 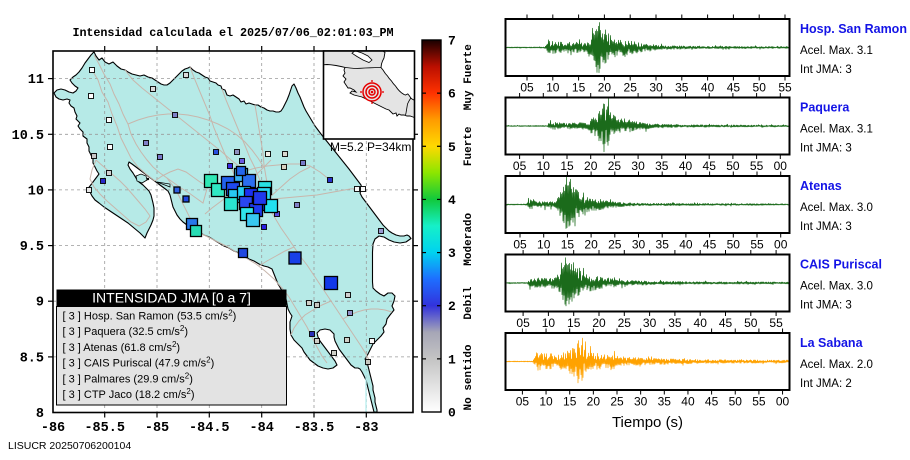 I want to click on inset-frame, so click(x=369, y=95).